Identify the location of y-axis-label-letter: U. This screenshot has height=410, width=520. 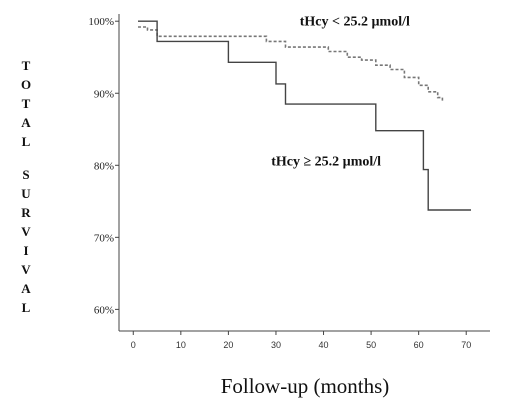
(26, 193).